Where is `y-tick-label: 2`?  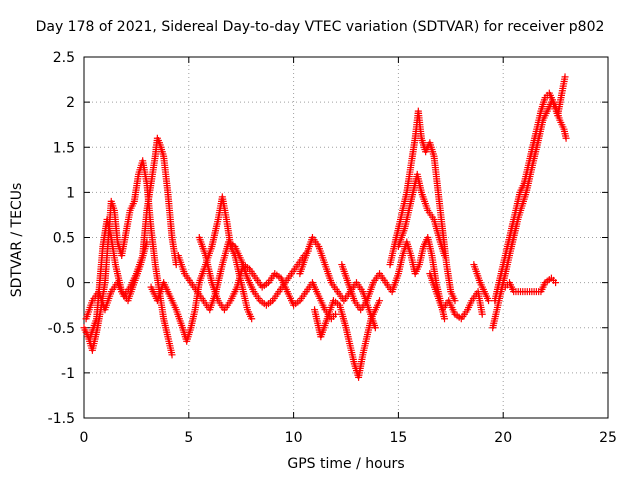
y-tick-label: 2 is located at coordinates (70, 103).